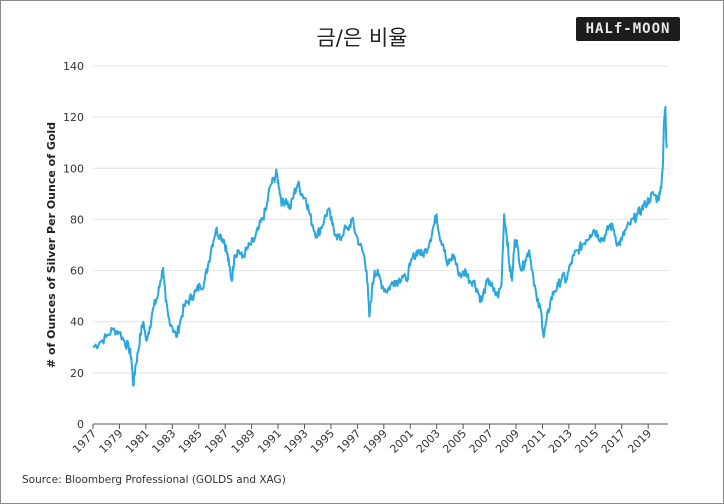 The image size is (724, 504). Describe the element at coordinates (507, 441) in the screenshot. I see `x-tick-label: 2009` at that location.